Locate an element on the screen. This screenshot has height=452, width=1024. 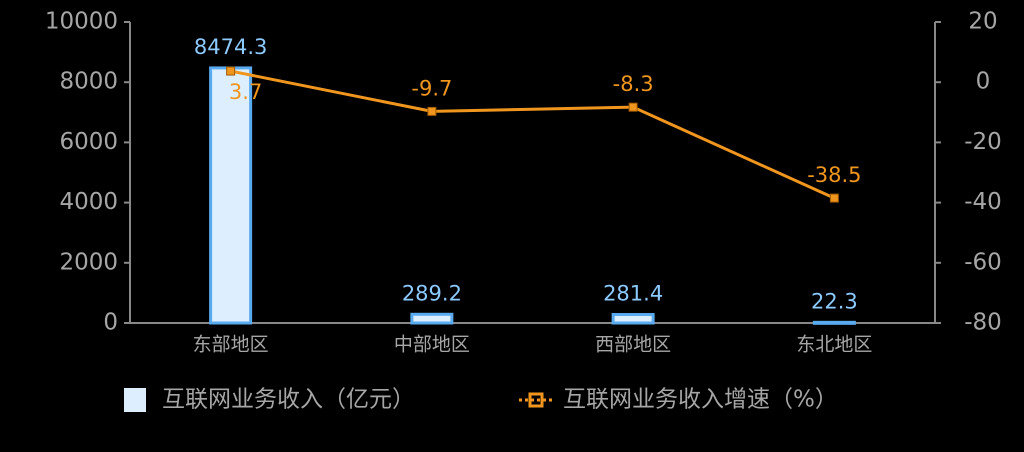
y2-tick-label: -60 is located at coordinates (983, 262).